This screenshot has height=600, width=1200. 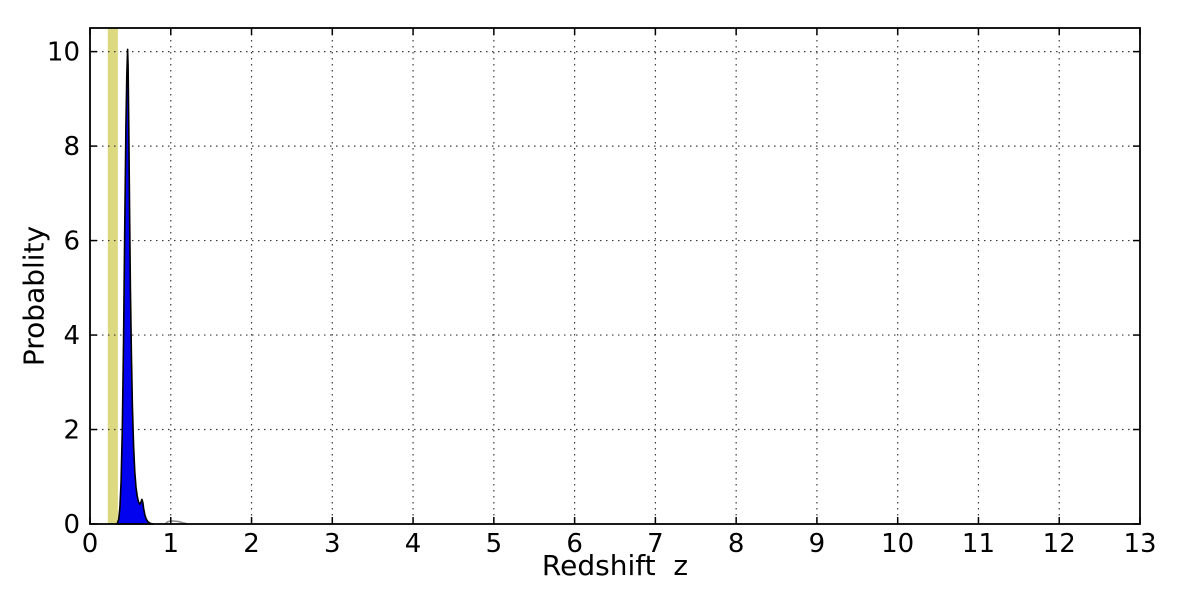 I want to click on x-tick-label: 9, so click(x=817, y=544).